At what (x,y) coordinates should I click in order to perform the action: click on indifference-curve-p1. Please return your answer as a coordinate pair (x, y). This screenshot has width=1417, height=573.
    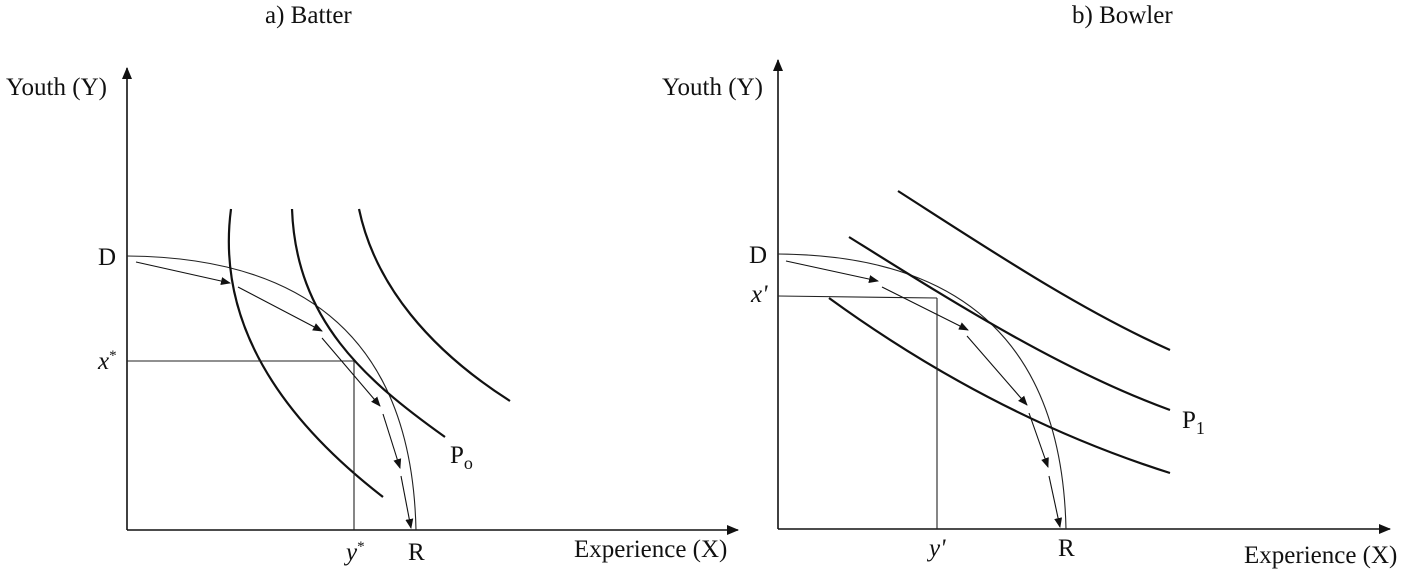
    Looking at the image, I should click on (1009, 324).